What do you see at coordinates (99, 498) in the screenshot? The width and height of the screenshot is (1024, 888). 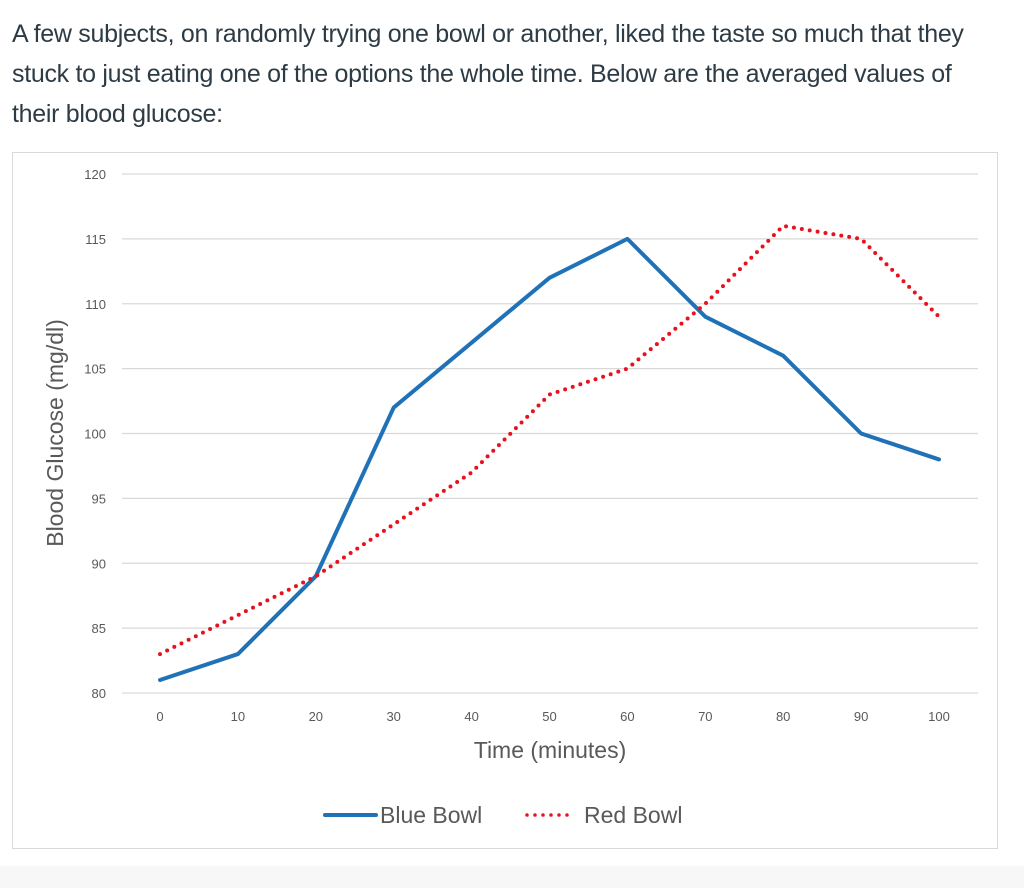 I see `y-tick-label: 95` at bounding box center [99, 498].